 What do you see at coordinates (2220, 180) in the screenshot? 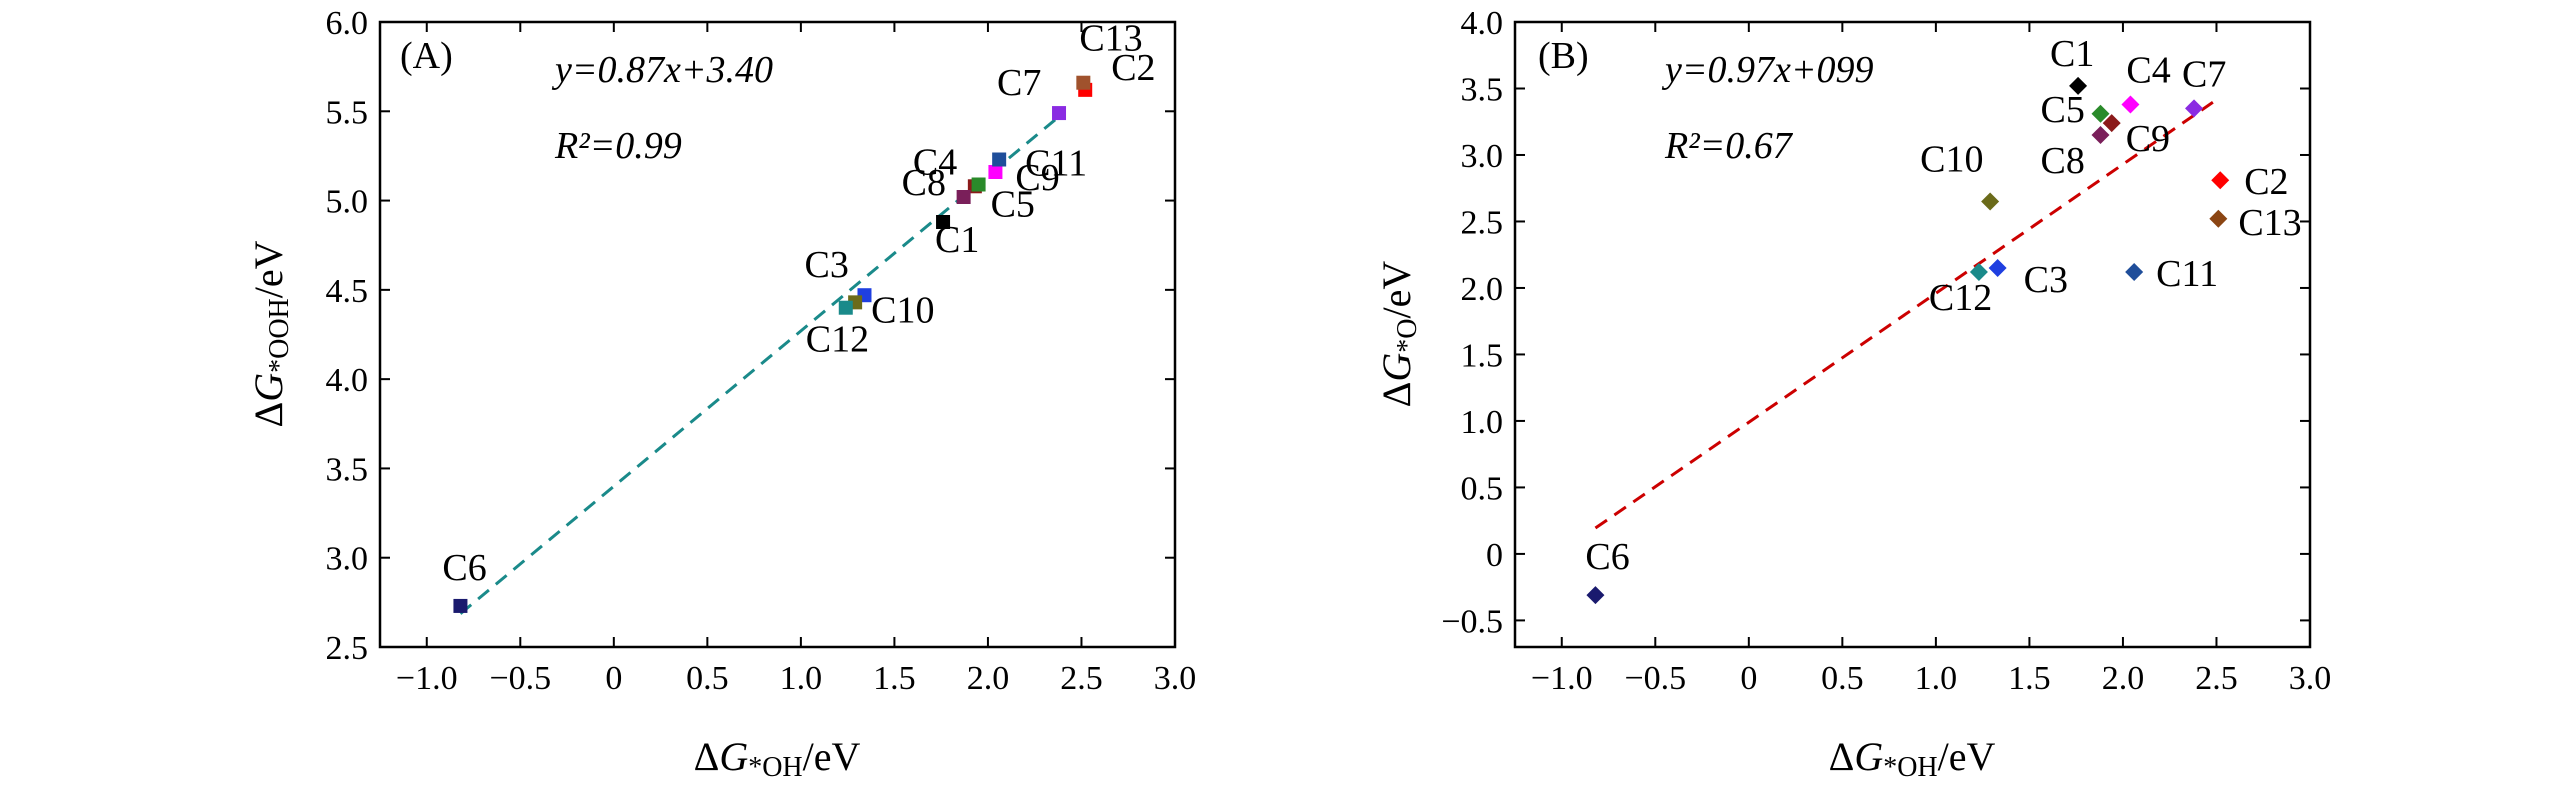
I see `data-point-c2` at bounding box center [2220, 180].